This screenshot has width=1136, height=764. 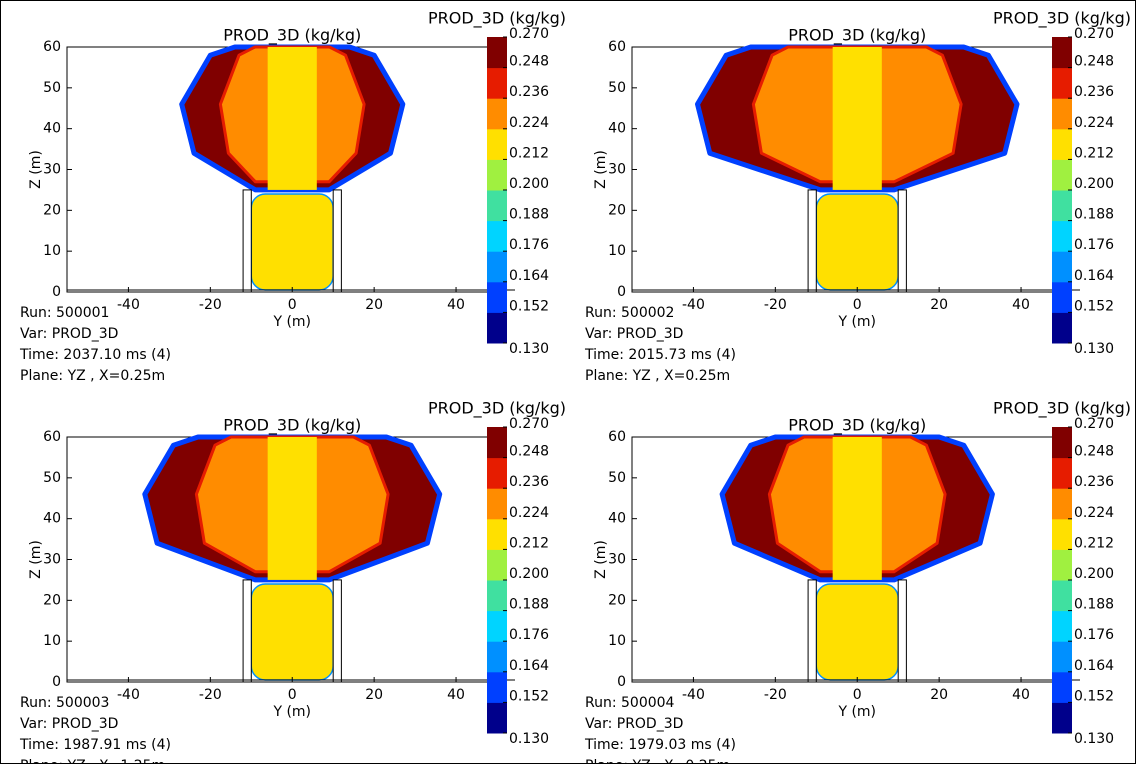 I want to click on run-info: Time: 2015.73 ms (4), so click(x=660, y=355).